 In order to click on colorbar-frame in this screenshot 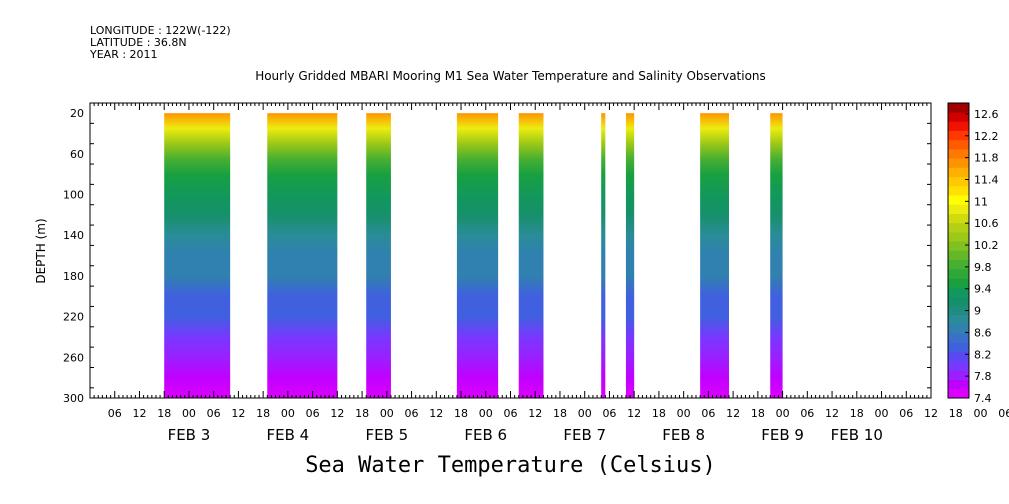, I will do `click(958, 250)`.